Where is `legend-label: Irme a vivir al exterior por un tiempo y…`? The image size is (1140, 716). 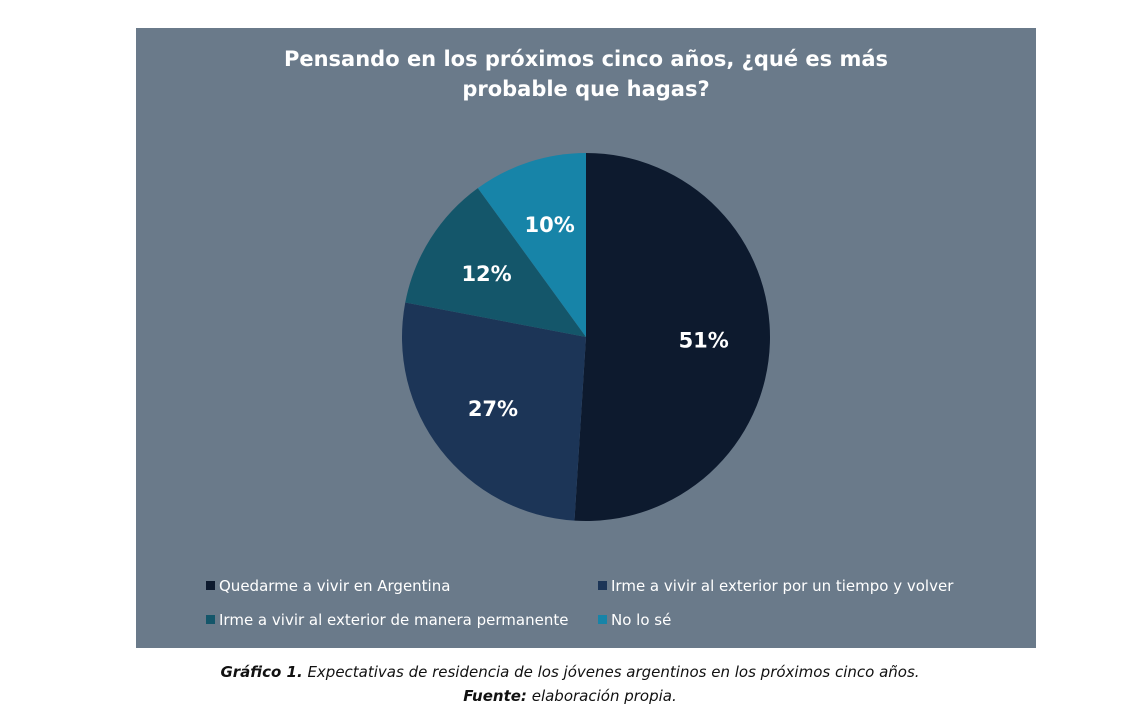
legend-label: Irme a vivir al exterior por un tiempo y… is located at coordinates (782, 586).